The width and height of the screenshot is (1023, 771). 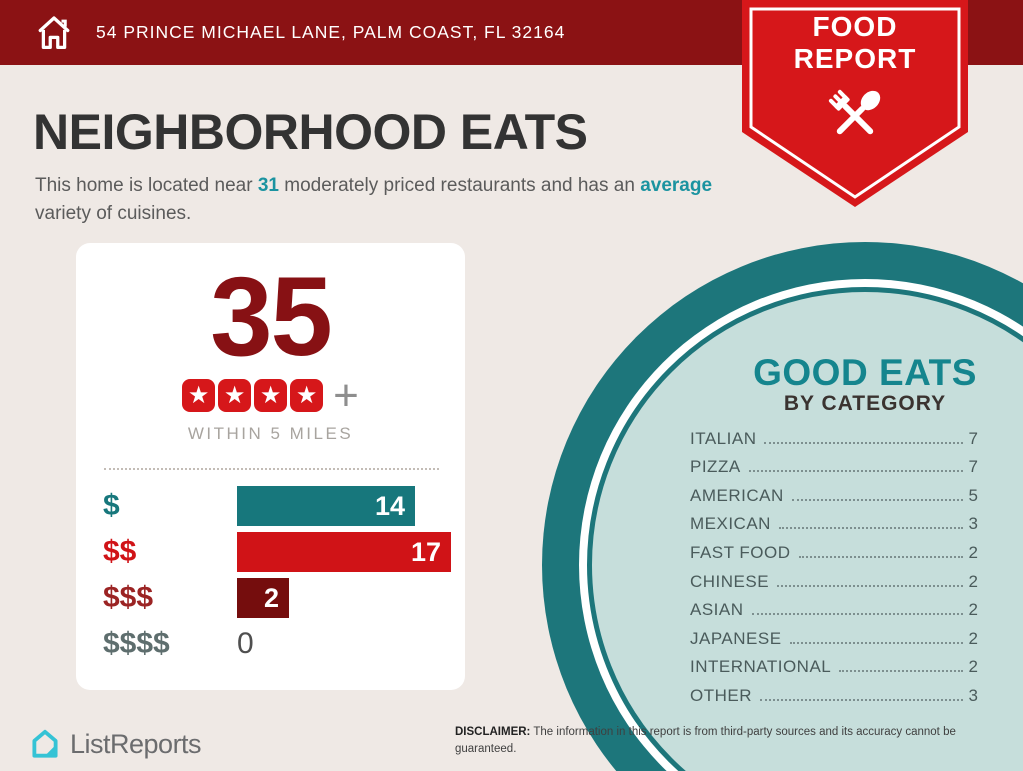 I want to click on ribbon-banner-shape, so click(x=855, y=103).